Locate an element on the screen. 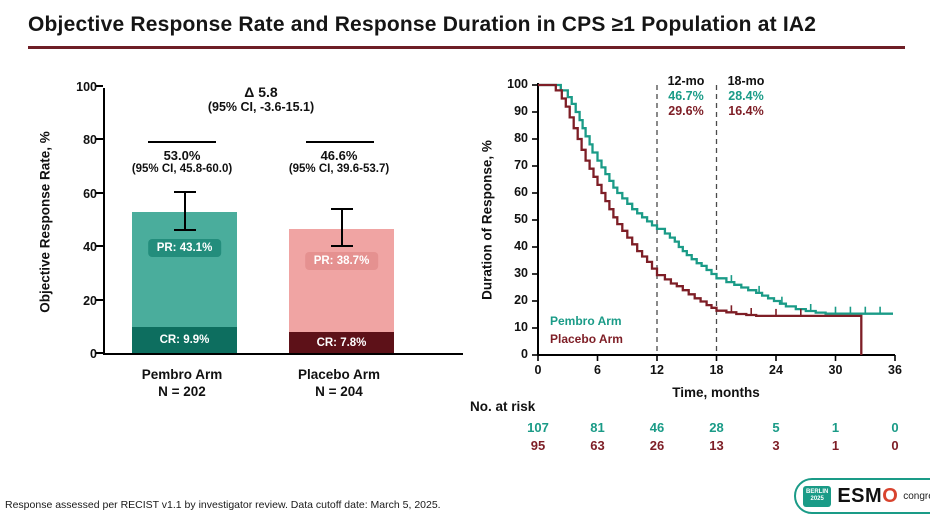  pembro-orr-ci: (95% CI, 45.8-60.0) is located at coordinates (182, 169).